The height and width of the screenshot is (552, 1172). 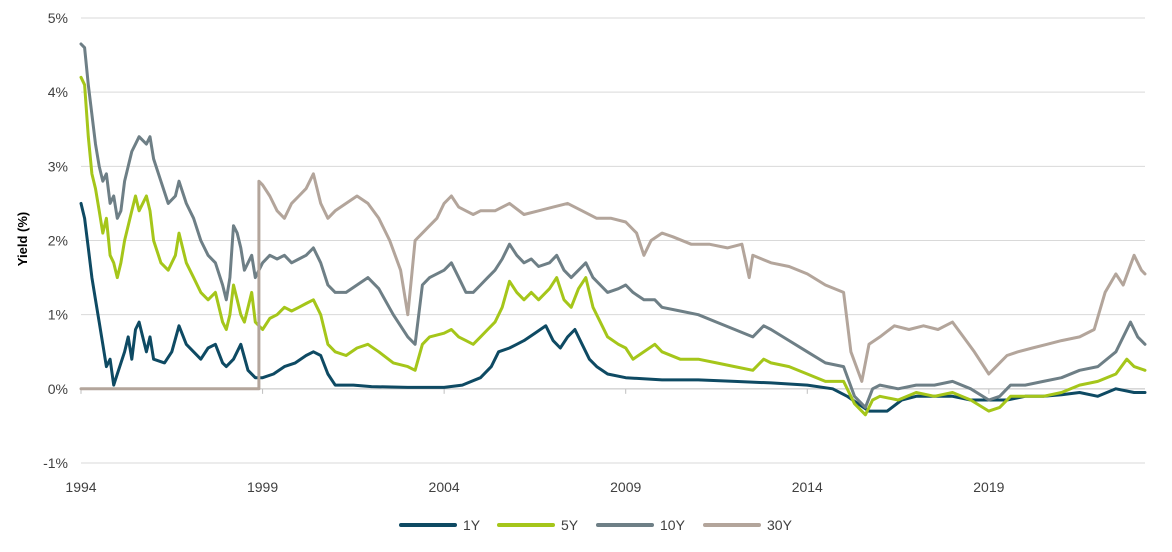 What do you see at coordinates (625, 487) in the screenshot?
I see `x-tick-label: 2009` at bounding box center [625, 487].